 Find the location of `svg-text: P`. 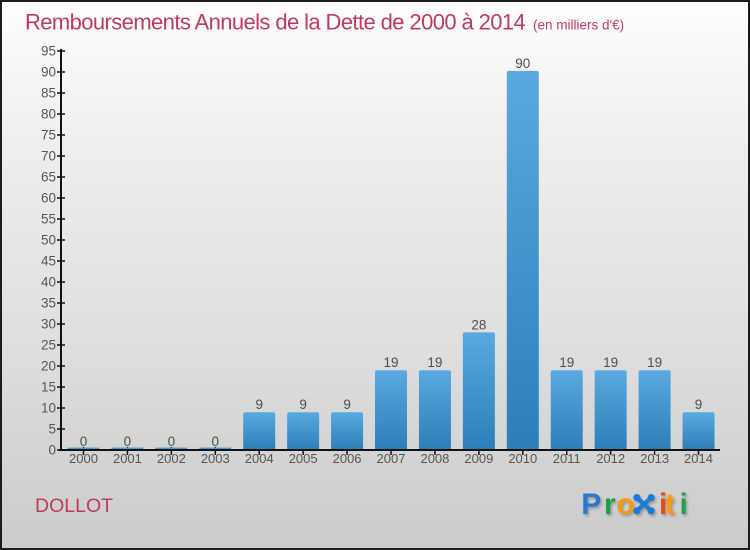

svg-text: P is located at coordinates (591, 504).